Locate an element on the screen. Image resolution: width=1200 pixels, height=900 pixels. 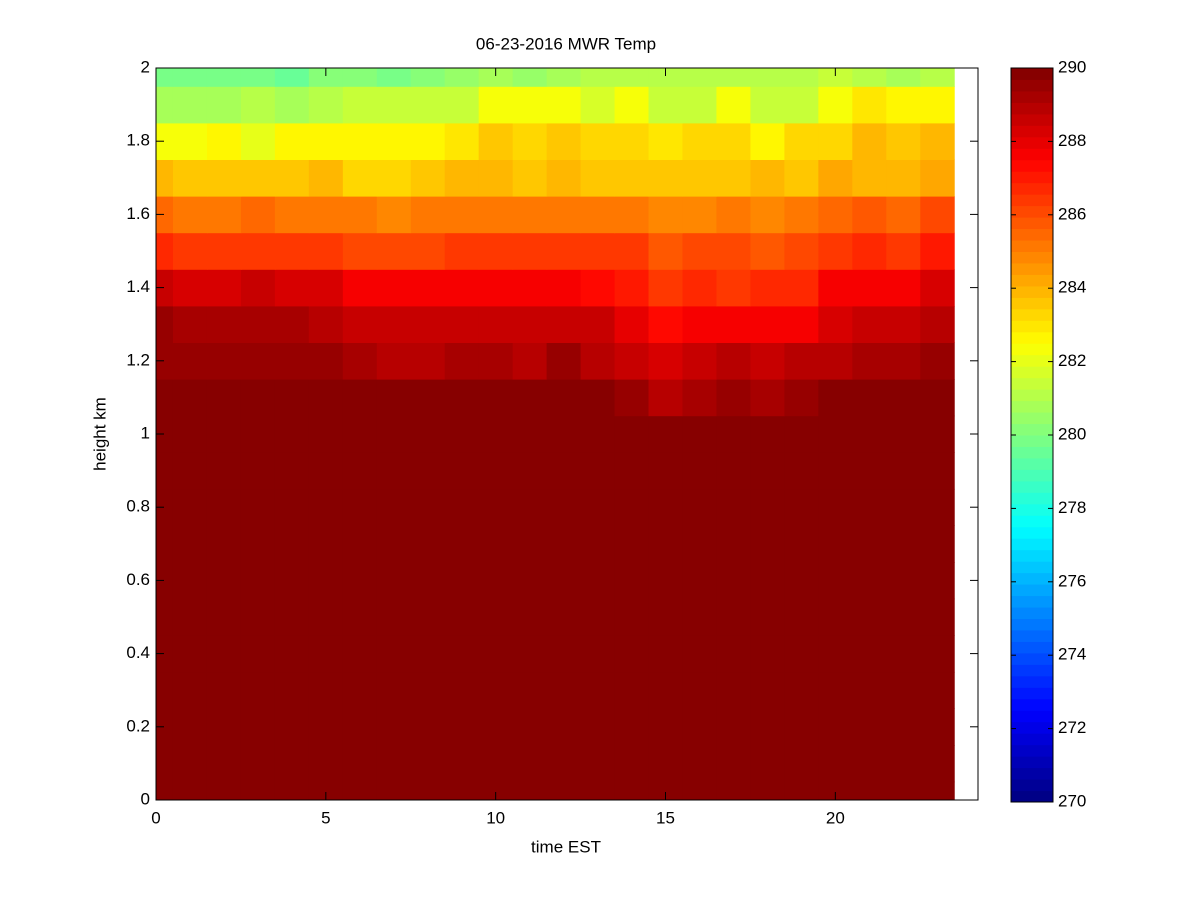
y-tick-label: 0 is located at coordinates (145, 798).